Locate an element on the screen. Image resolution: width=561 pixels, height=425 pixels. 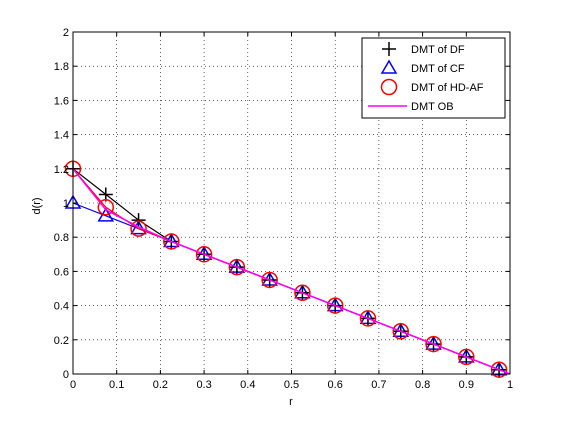
x-tick-label: 0.5 is located at coordinates (291, 385).